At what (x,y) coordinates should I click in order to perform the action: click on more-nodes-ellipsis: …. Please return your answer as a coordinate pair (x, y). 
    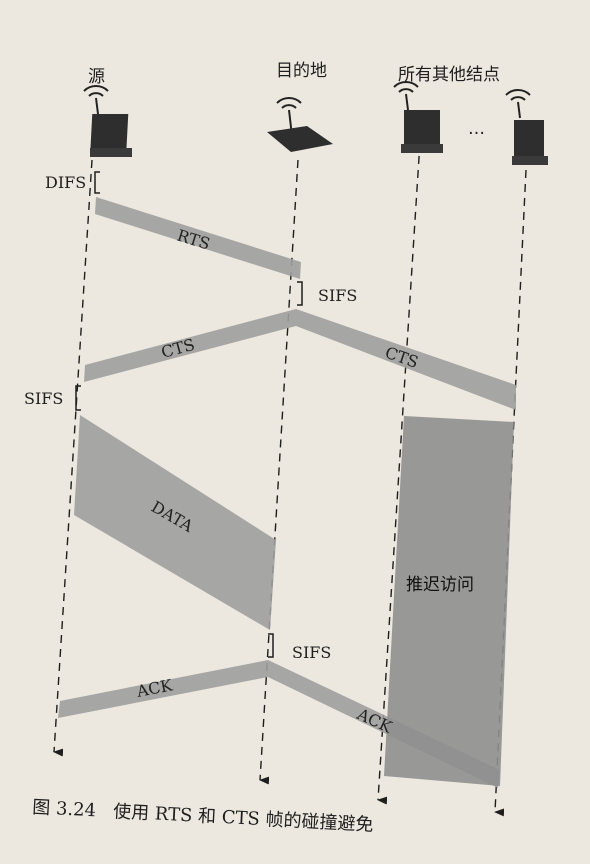
    Looking at the image, I should click on (476, 129).